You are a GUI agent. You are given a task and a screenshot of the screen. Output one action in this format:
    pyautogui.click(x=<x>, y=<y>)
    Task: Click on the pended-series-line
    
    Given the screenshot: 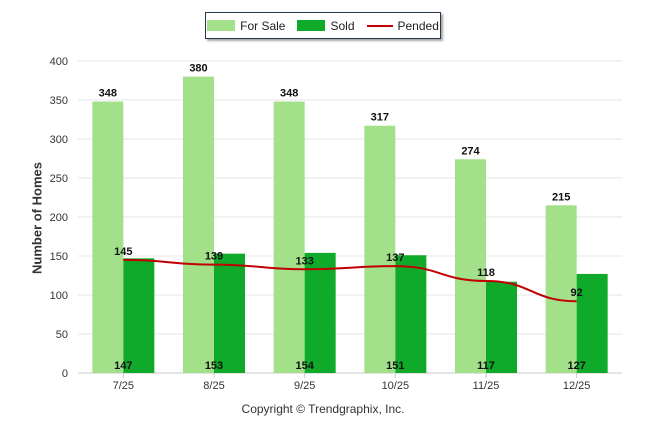 What is the action you would take?
    pyautogui.click(x=350, y=280)
    